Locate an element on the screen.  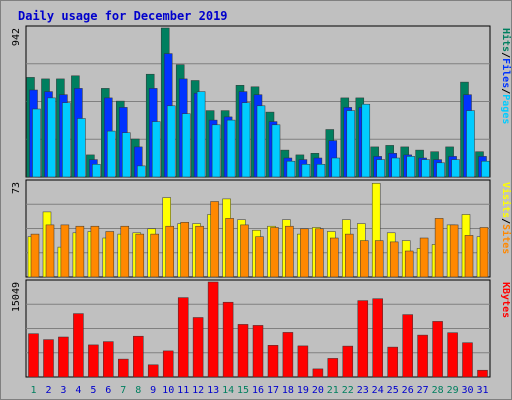
x-tick-label-13: 13 is located at coordinates (213, 390).